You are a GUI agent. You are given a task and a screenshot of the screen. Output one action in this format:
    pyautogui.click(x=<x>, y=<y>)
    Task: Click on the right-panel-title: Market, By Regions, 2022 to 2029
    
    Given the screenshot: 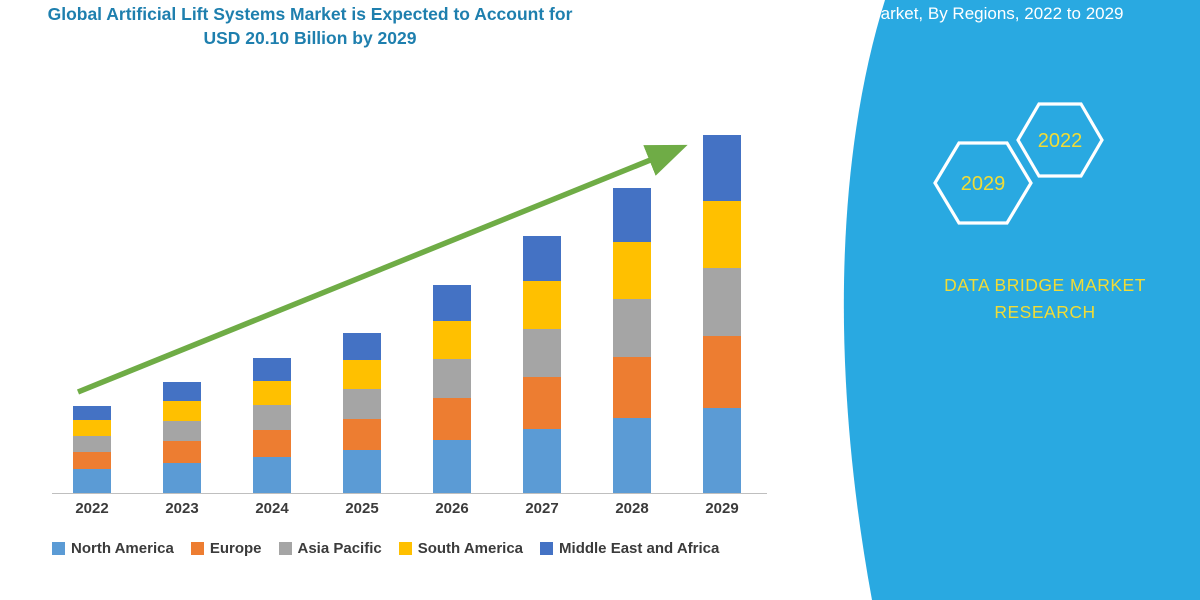 What is the action you would take?
    pyautogui.click(x=995, y=13)
    